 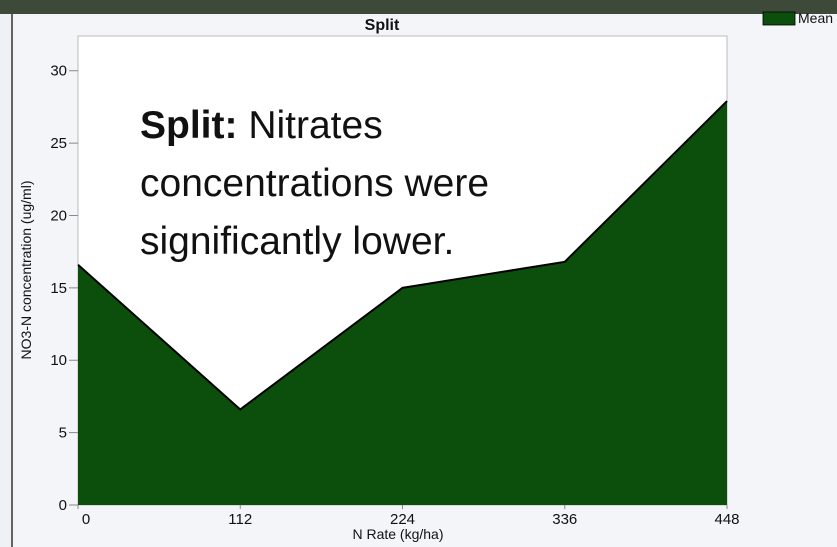 I want to click on y-tick-label: 5, so click(x=63, y=433).